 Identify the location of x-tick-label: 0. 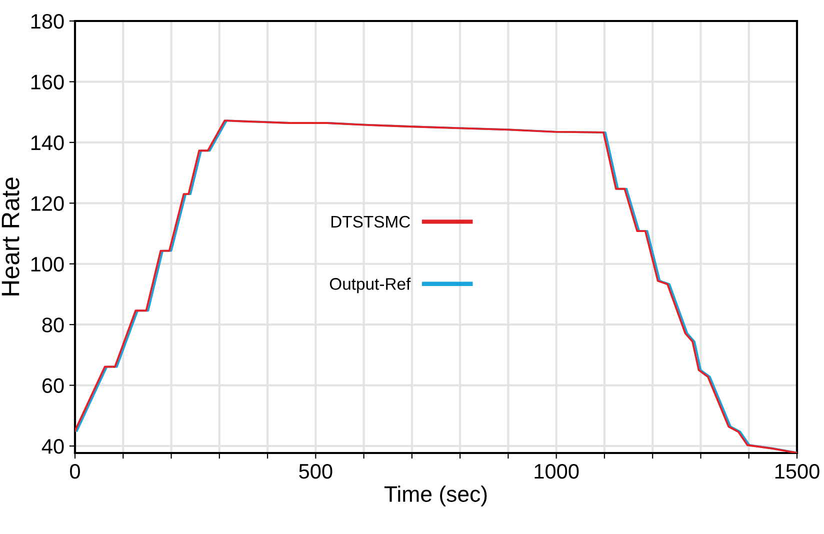
(75, 471).